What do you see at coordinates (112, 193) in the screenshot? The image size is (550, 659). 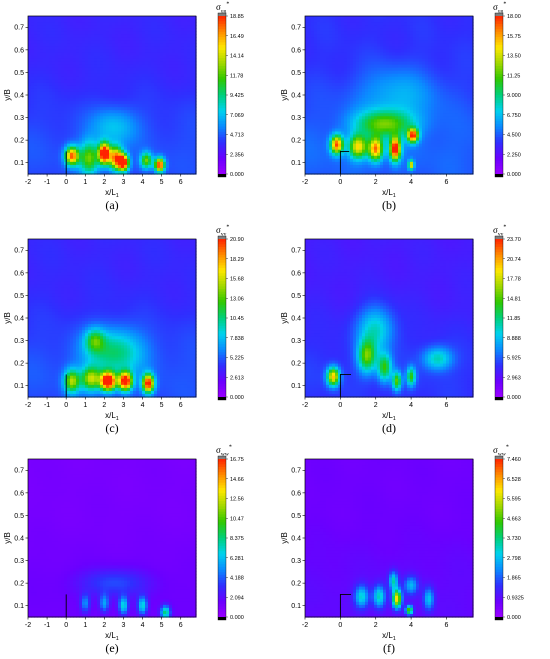 I see `x-axis-label: x/L1` at bounding box center [112, 193].